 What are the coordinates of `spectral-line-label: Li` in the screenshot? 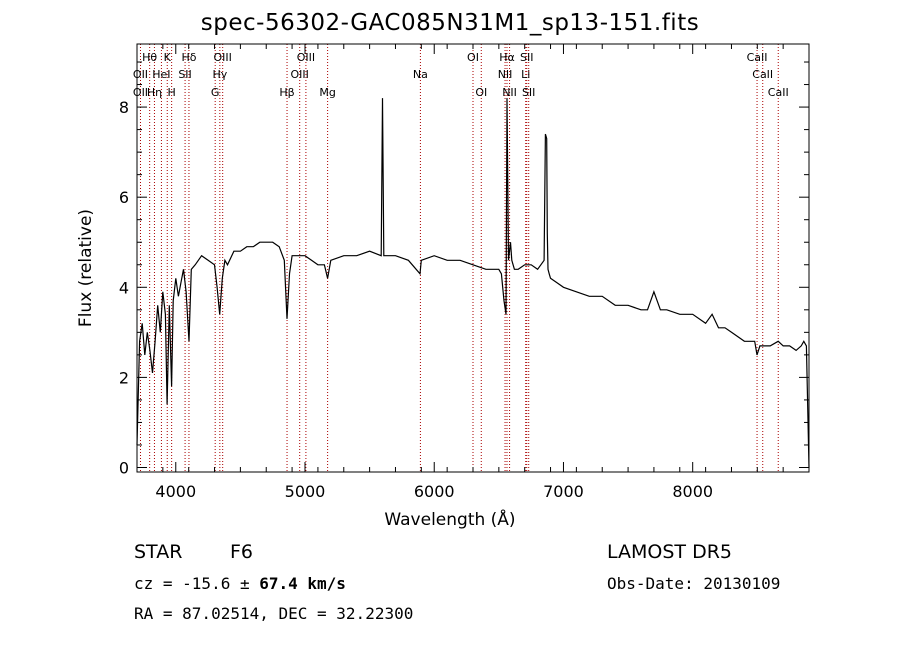 It's located at (525, 74).